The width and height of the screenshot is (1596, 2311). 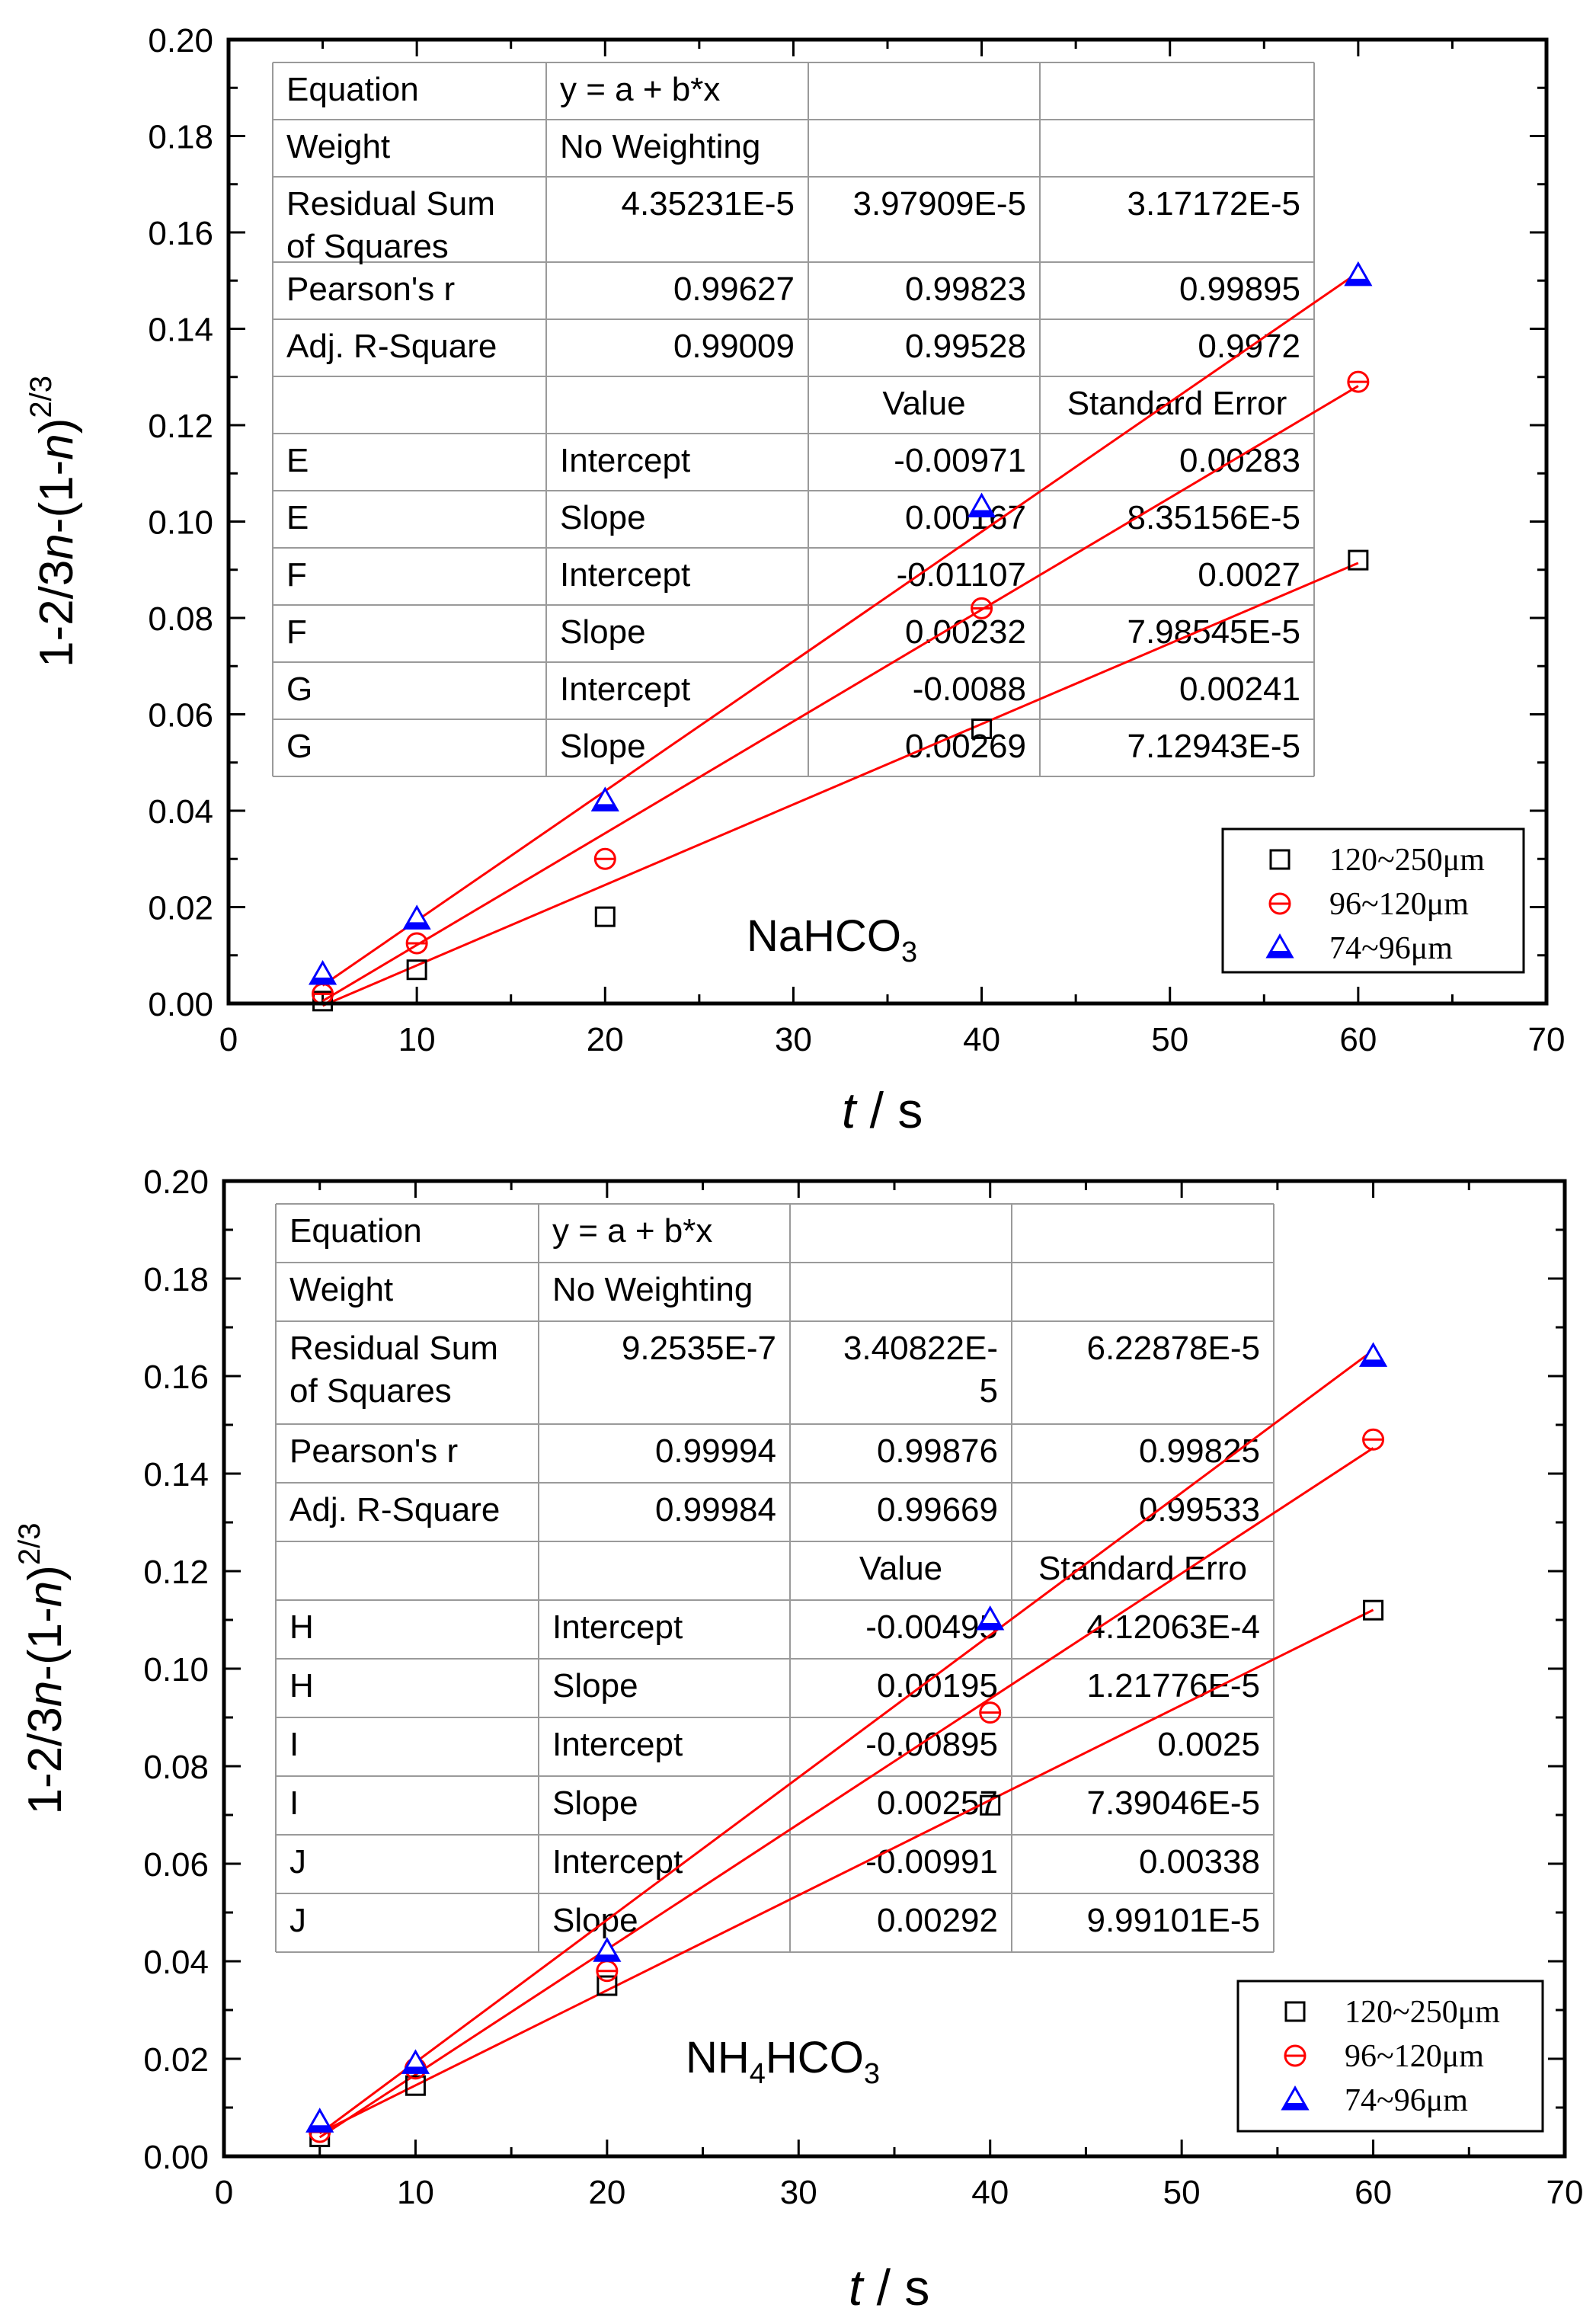 I want to click on table-cell: 8.35156E-5, so click(x=1213, y=517).